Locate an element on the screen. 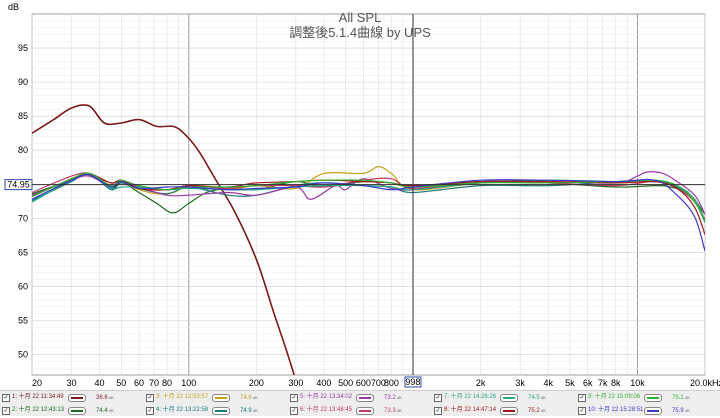 The height and width of the screenshot is (418, 720). cursor-y-label: 74.95 is located at coordinates (18, 185).